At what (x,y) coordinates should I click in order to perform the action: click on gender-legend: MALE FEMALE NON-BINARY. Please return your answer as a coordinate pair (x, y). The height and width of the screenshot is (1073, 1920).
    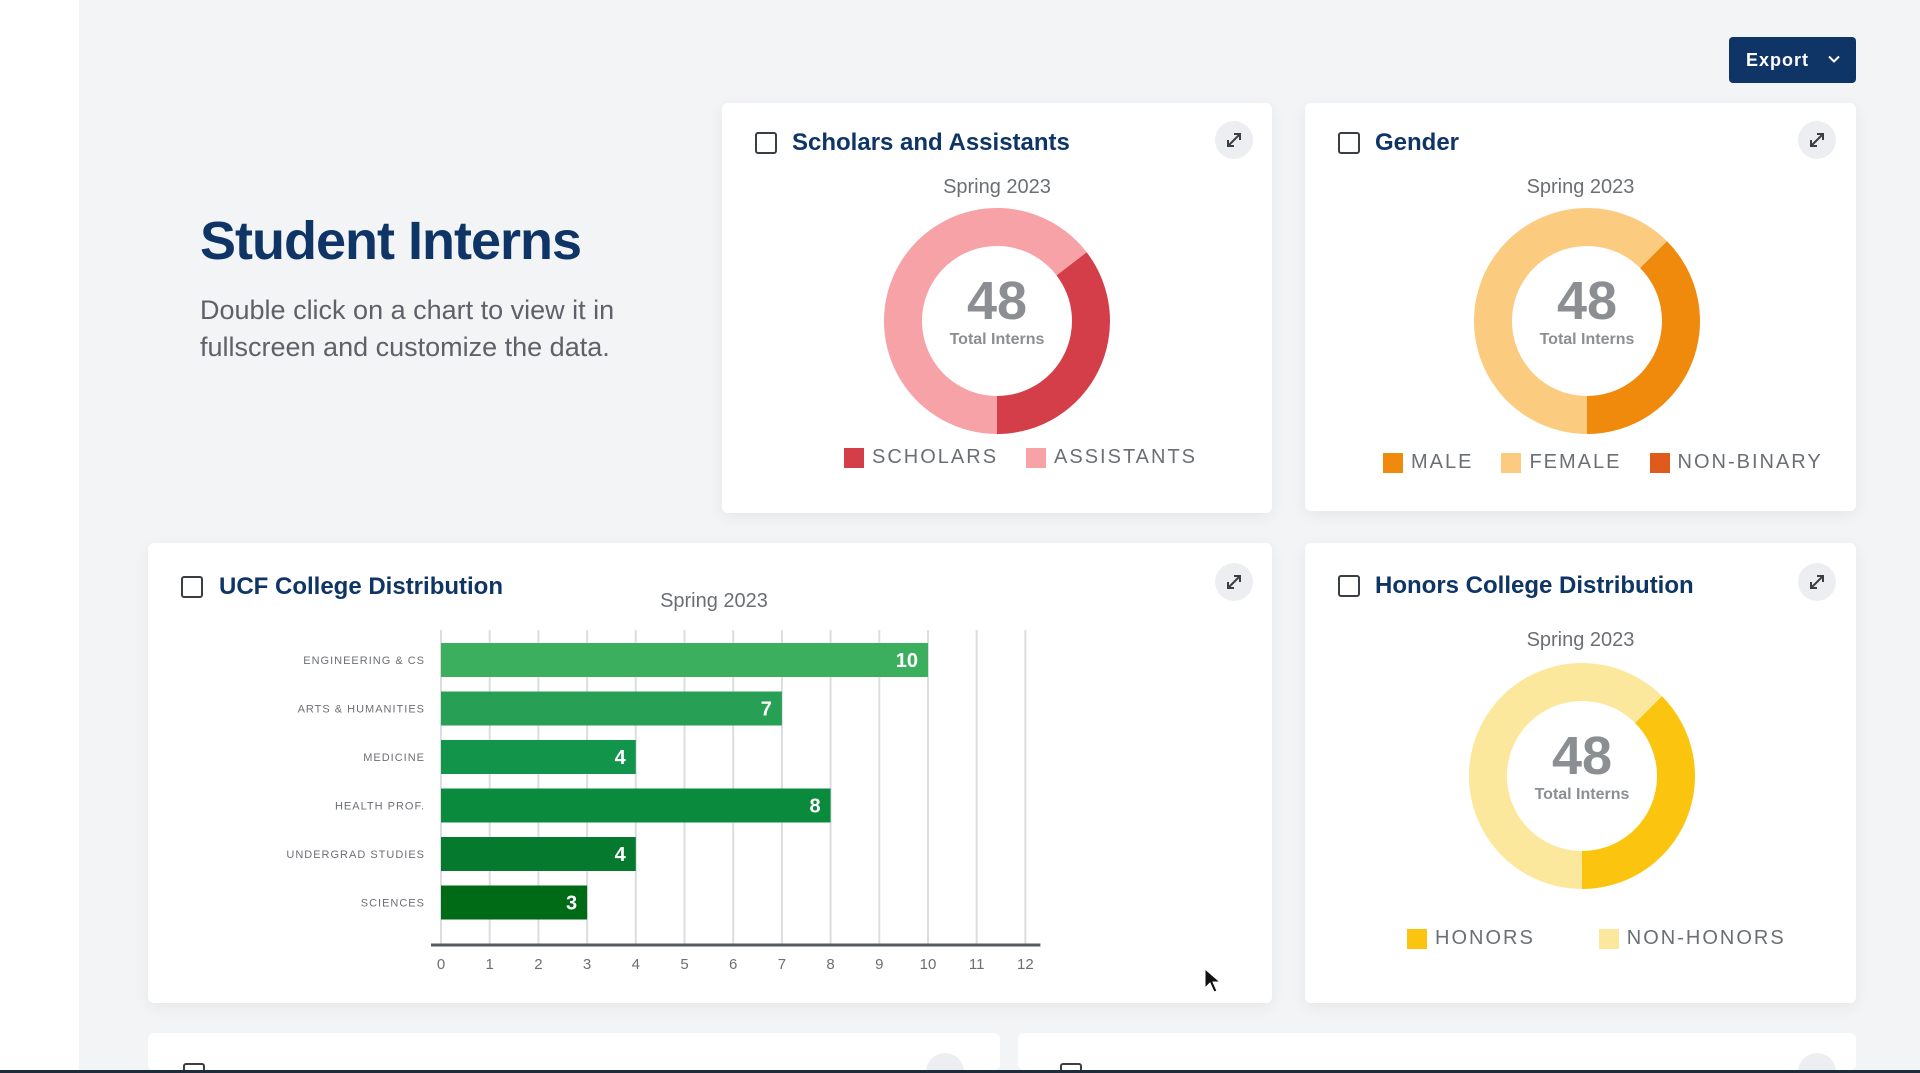
    Looking at the image, I should click on (1603, 462).